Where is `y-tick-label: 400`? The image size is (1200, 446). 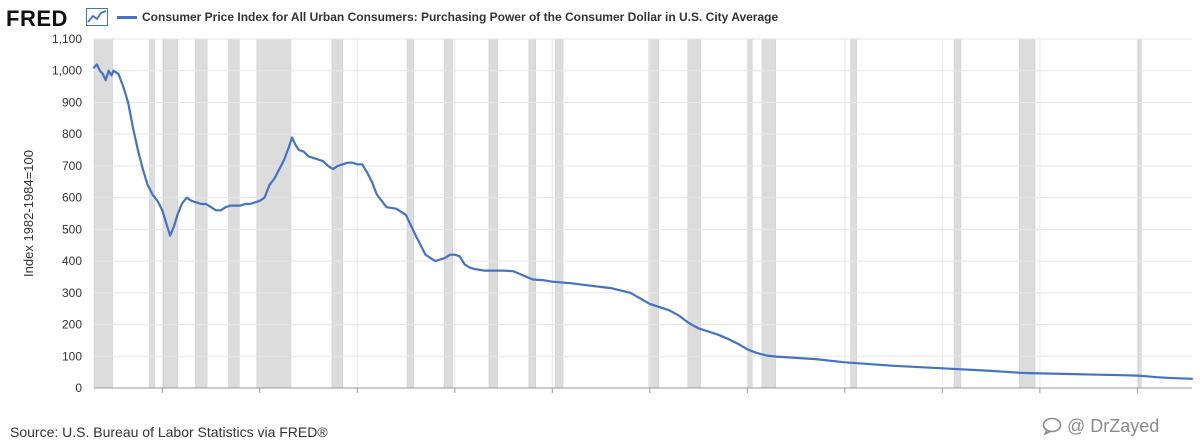
y-tick-label: 400 is located at coordinates (72, 261).